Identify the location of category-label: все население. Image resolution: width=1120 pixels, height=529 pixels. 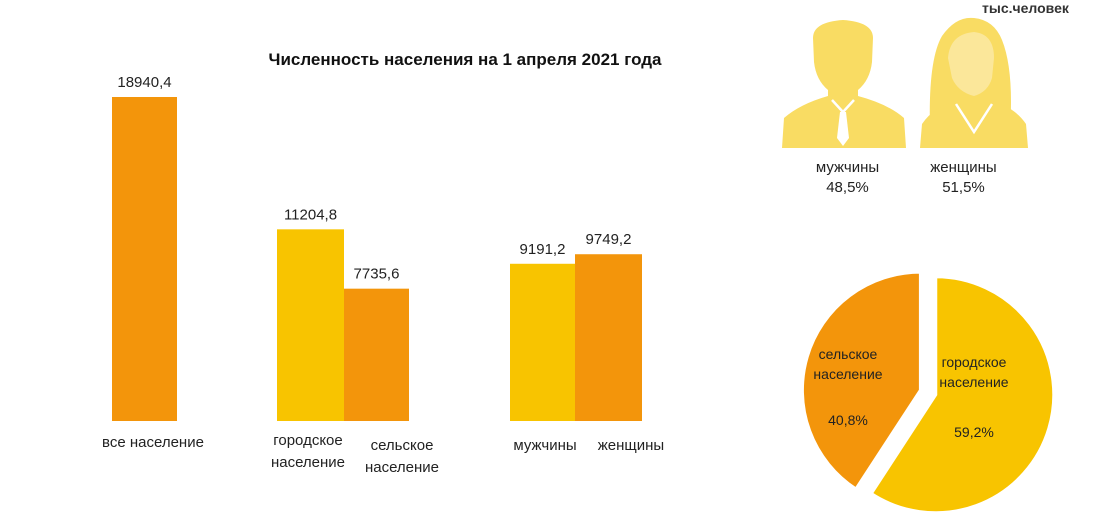
(153, 442).